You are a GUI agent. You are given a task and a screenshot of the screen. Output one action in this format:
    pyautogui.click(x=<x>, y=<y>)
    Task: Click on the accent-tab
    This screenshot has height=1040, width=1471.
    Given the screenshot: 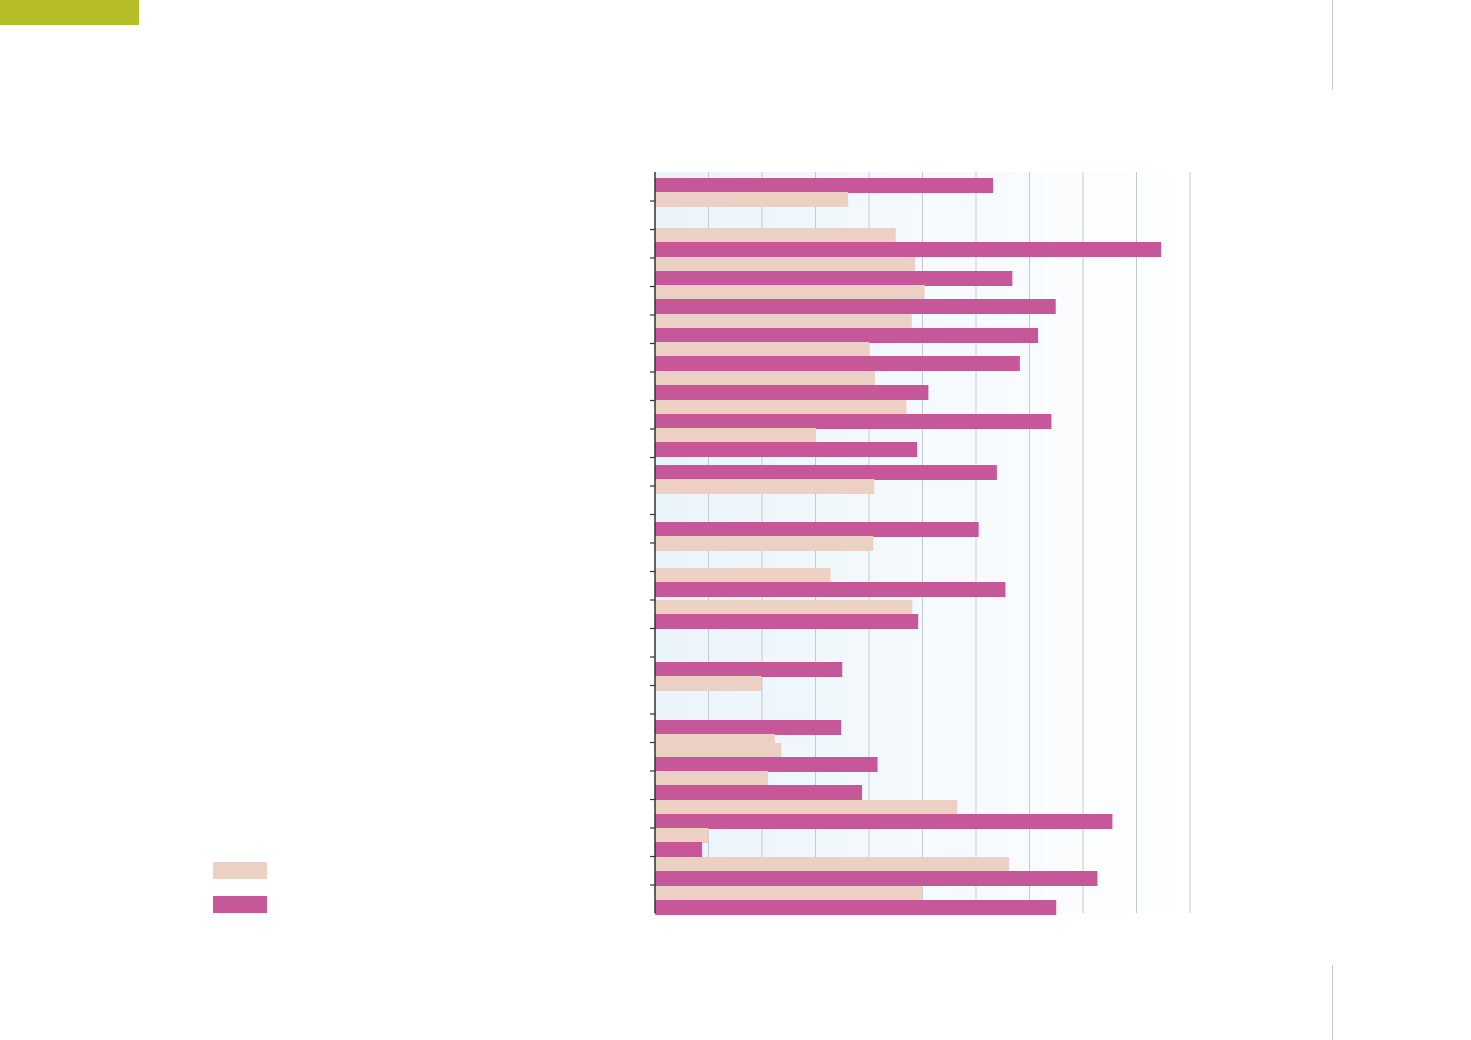 What is the action you would take?
    pyautogui.click(x=69, y=12)
    